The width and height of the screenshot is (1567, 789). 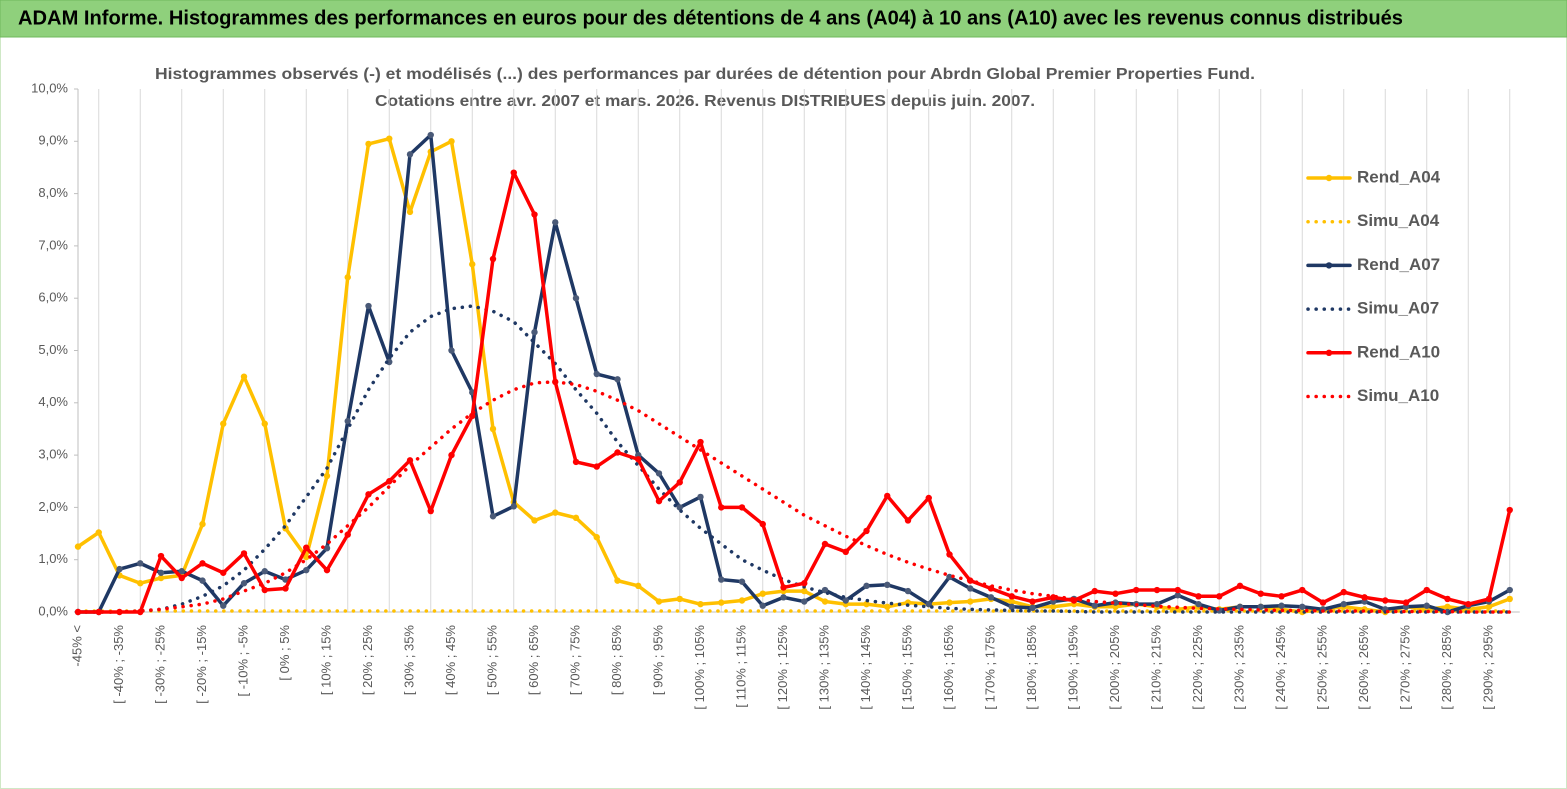 I want to click on y-tick-label: 2,0%, so click(x=53, y=506).